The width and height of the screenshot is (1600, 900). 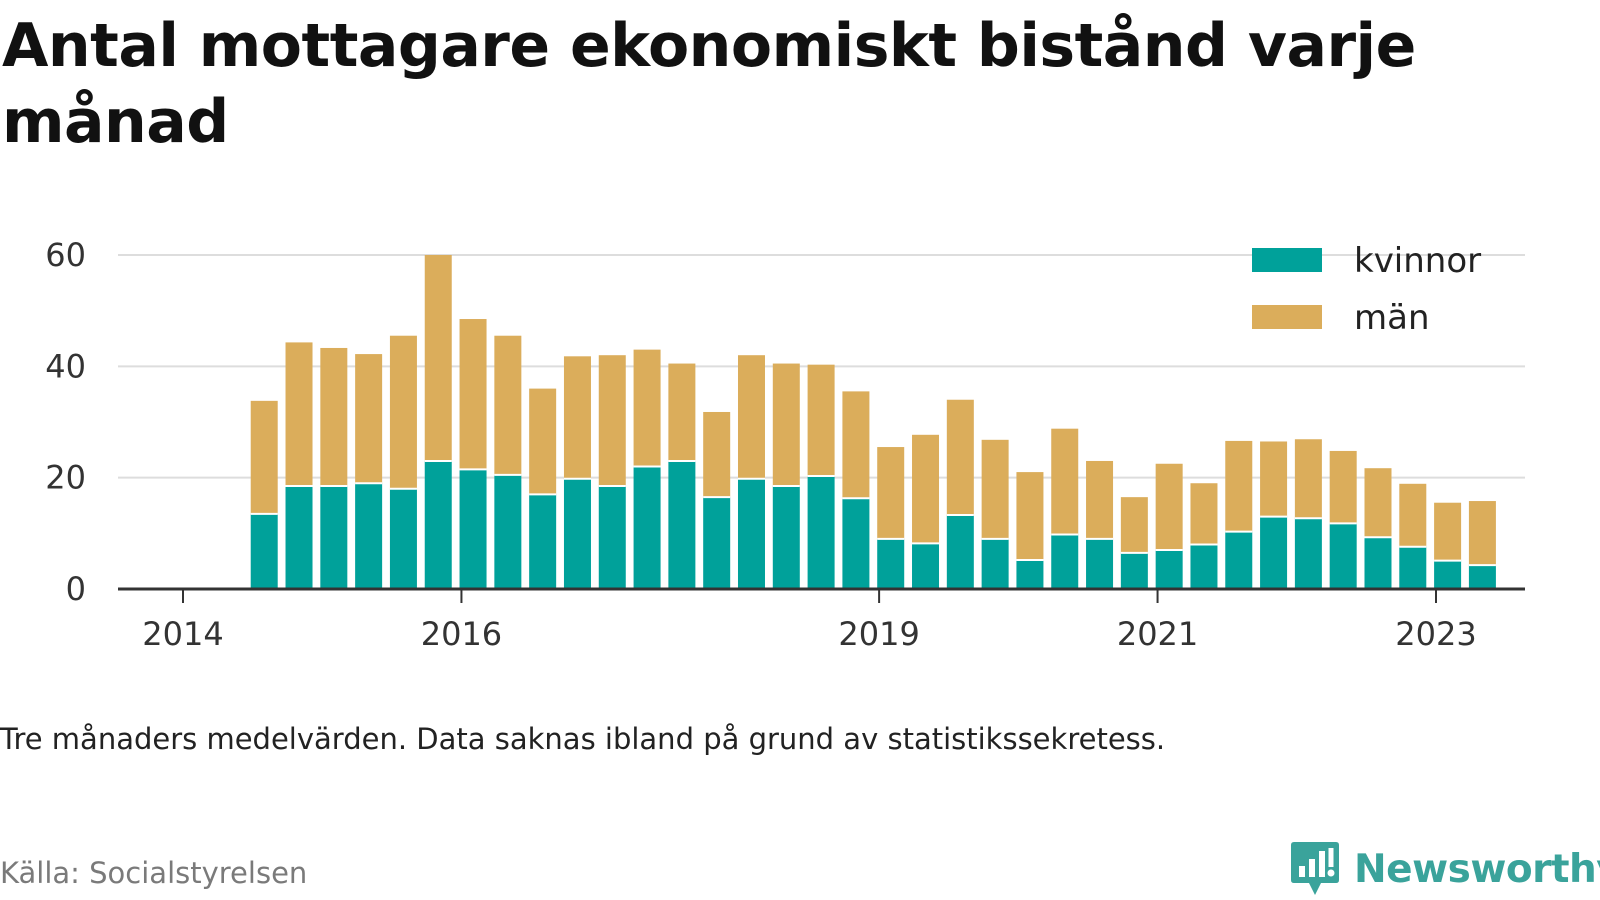 What do you see at coordinates (65, 478) in the screenshot?
I see `y-tick-label: 20` at bounding box center [65, 478].